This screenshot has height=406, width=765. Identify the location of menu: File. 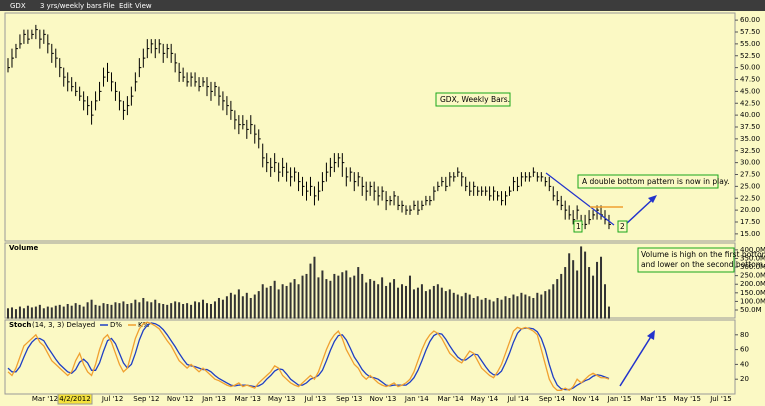
(109, 6).